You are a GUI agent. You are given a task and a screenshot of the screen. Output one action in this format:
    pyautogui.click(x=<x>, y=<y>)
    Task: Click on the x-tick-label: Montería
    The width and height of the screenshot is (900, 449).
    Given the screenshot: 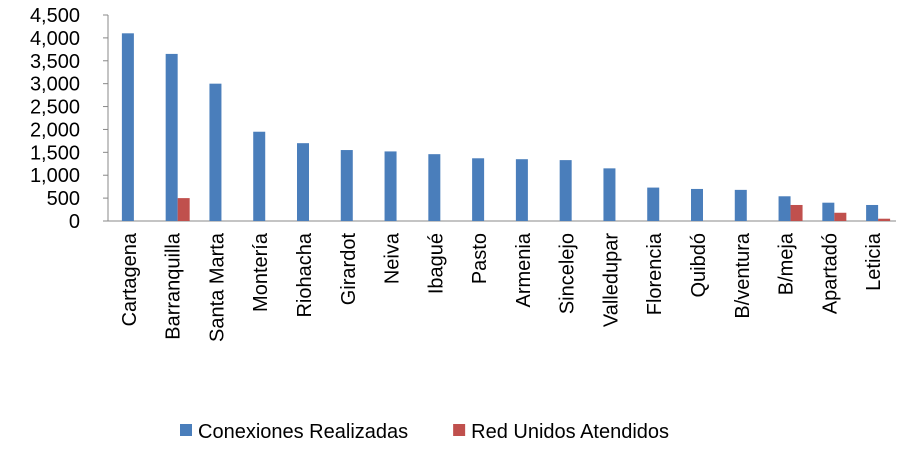 What is the action you would take?
    pyautogui.click(x=261, y=272)
    